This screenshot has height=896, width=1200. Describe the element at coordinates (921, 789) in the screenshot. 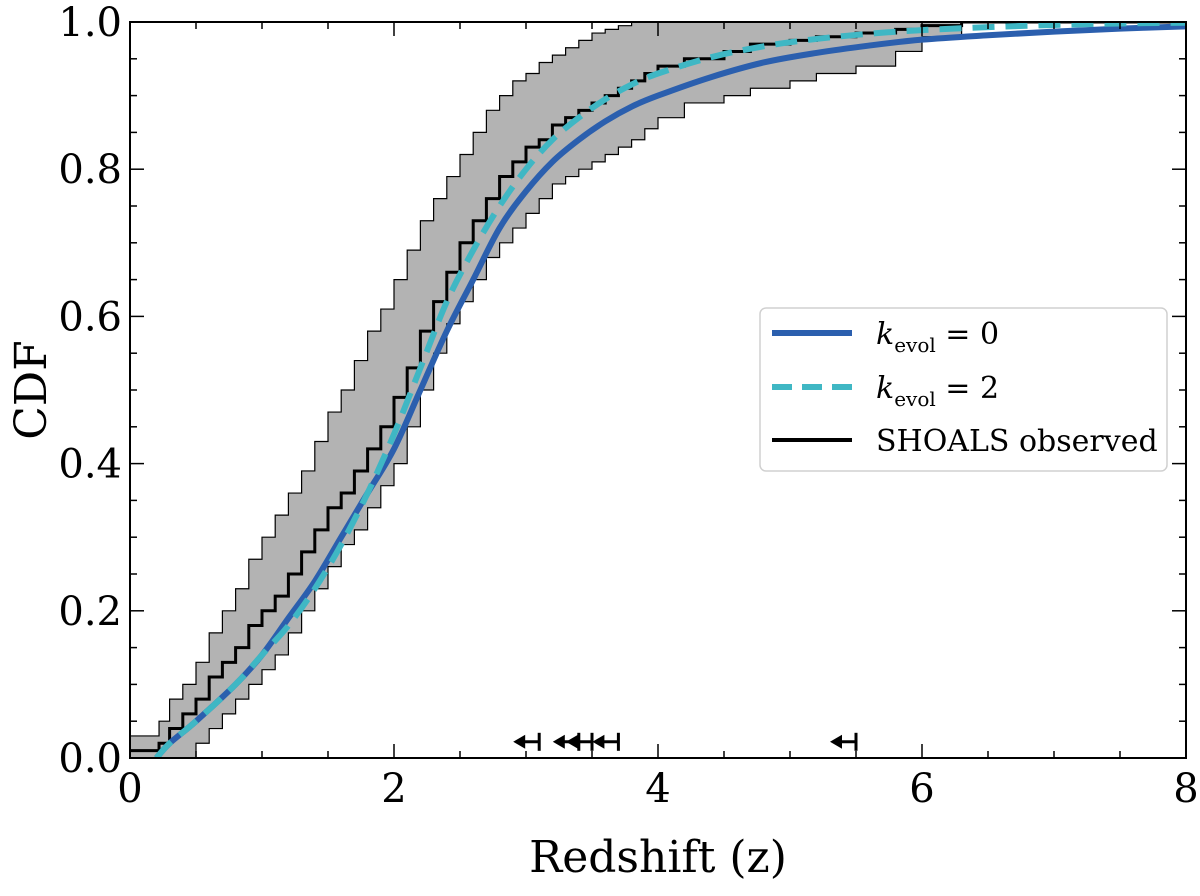

I see `x-tick-label: 6` at that location.